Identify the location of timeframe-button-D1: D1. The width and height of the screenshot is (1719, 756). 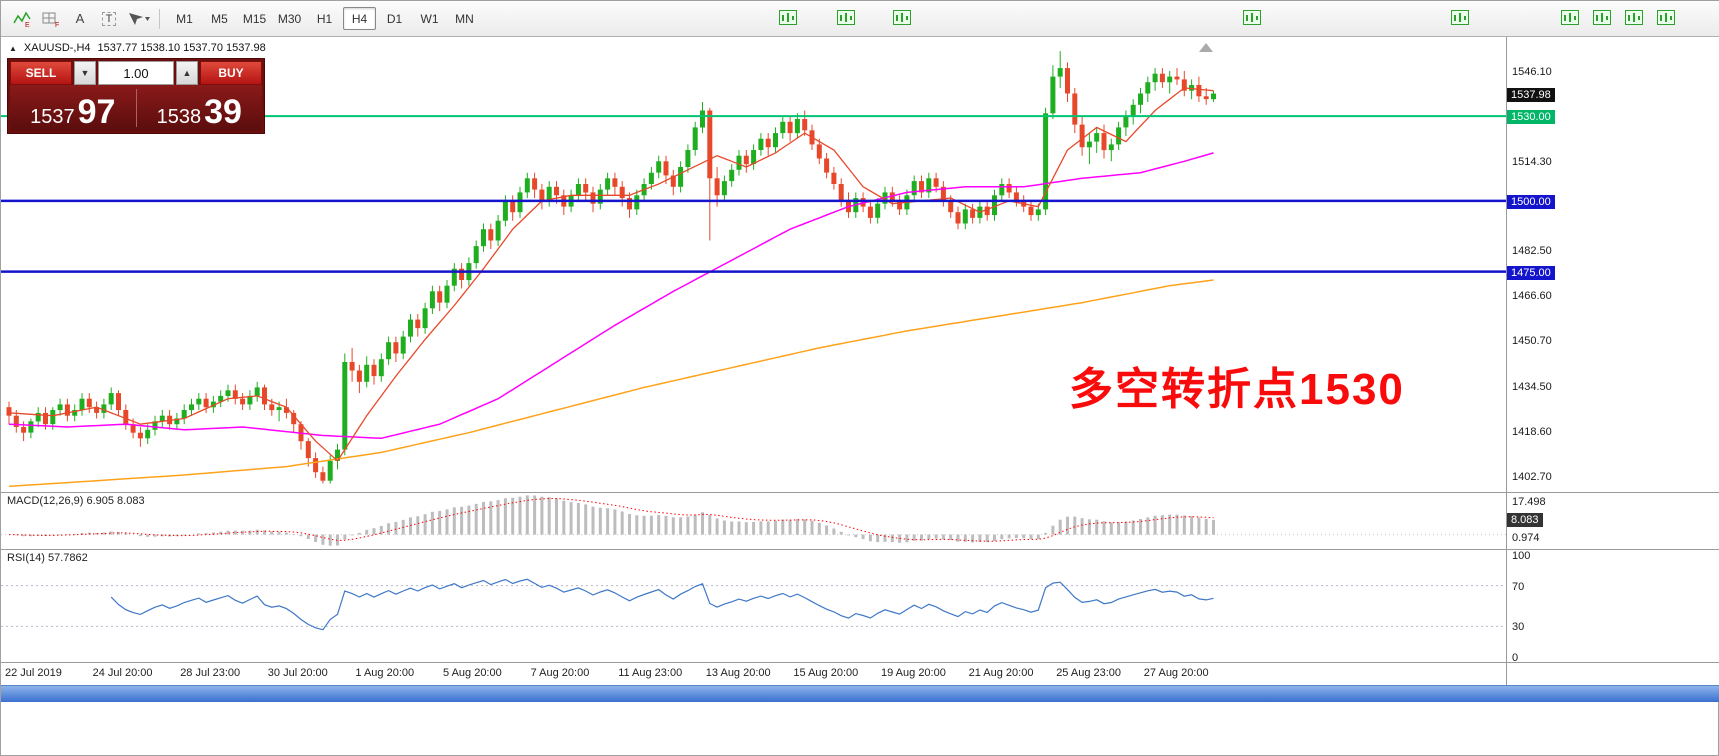
(394, 18).